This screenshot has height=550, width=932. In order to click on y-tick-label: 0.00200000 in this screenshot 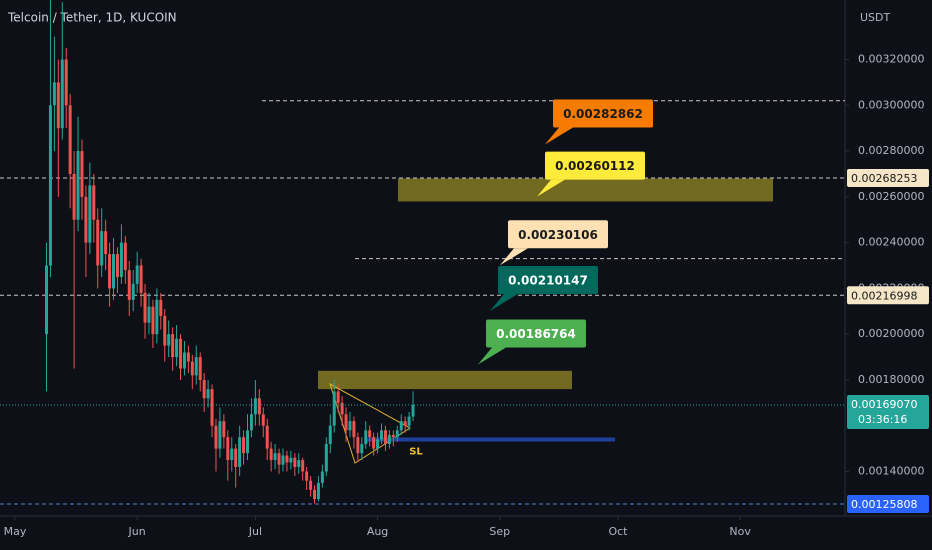, I will do `click(891, 333)`.